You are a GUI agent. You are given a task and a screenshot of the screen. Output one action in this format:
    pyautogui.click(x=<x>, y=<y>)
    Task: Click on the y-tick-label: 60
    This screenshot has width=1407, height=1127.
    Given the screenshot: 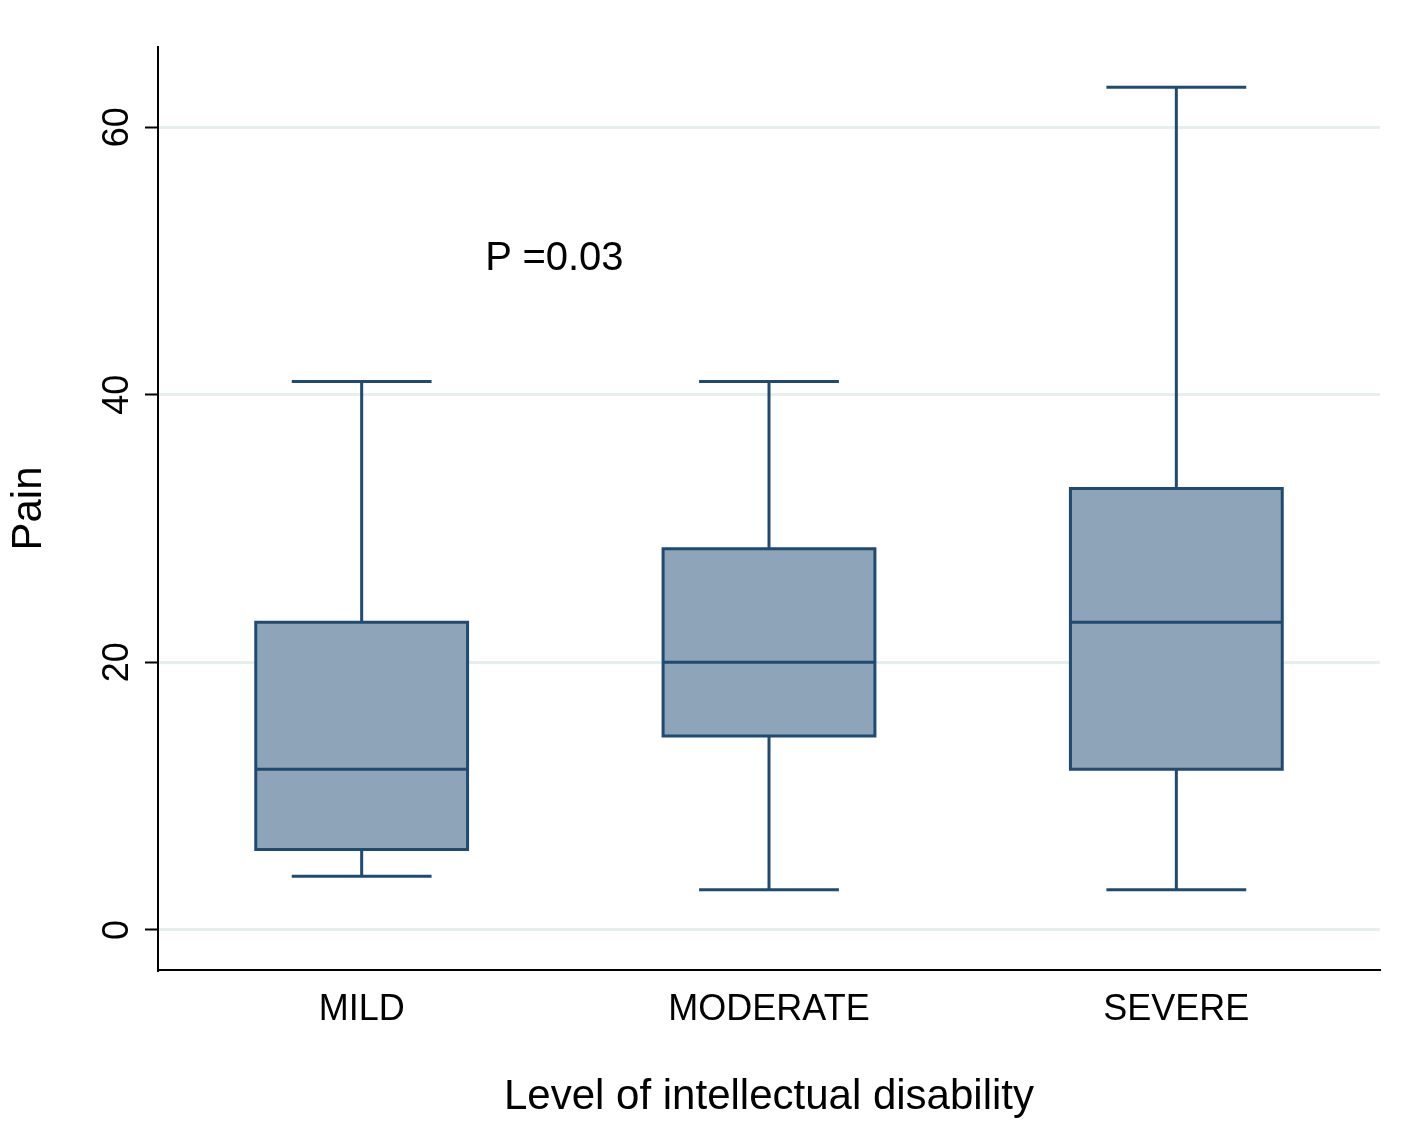 What is the action you would take?
    pyautogui.click(x=115, y=127)
    